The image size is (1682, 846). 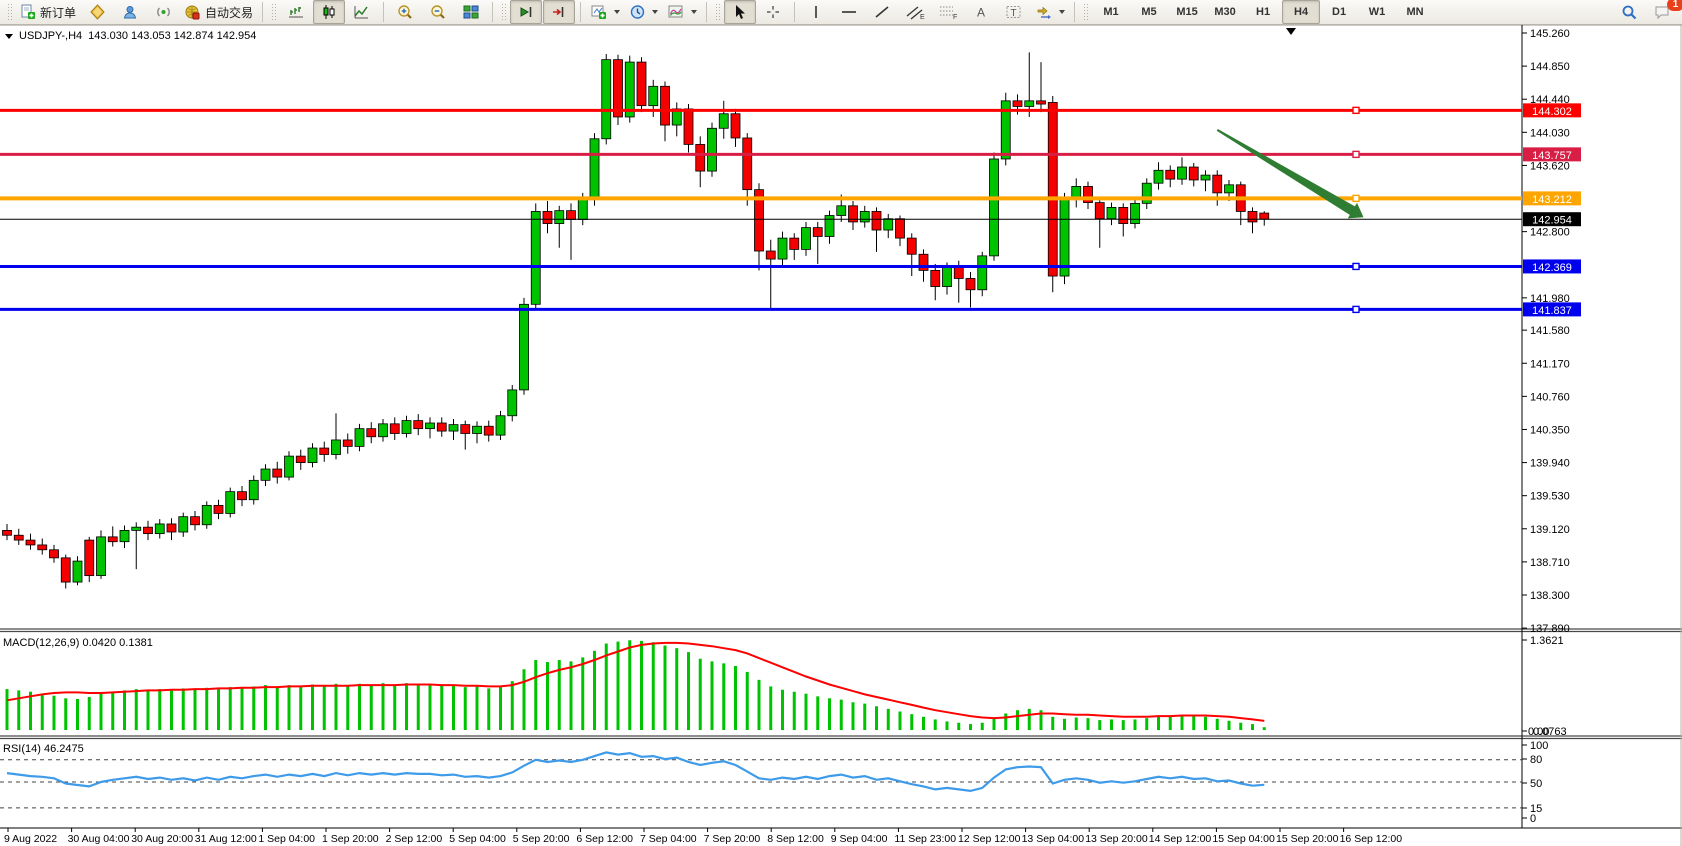 I want to click on toolbar-separator, so click(x=707, y=12).